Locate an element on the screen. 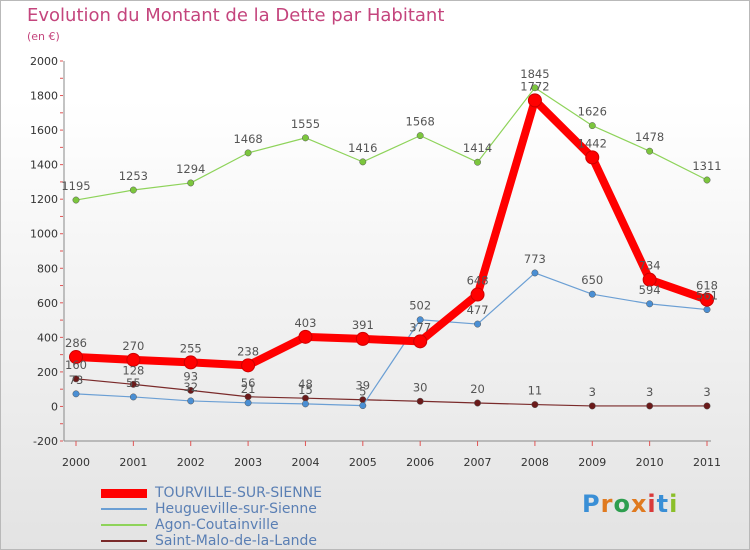 Image resolution: width=750 pixels, height=550 pixels. logo-letter: P is located at coordinates (591, 504).